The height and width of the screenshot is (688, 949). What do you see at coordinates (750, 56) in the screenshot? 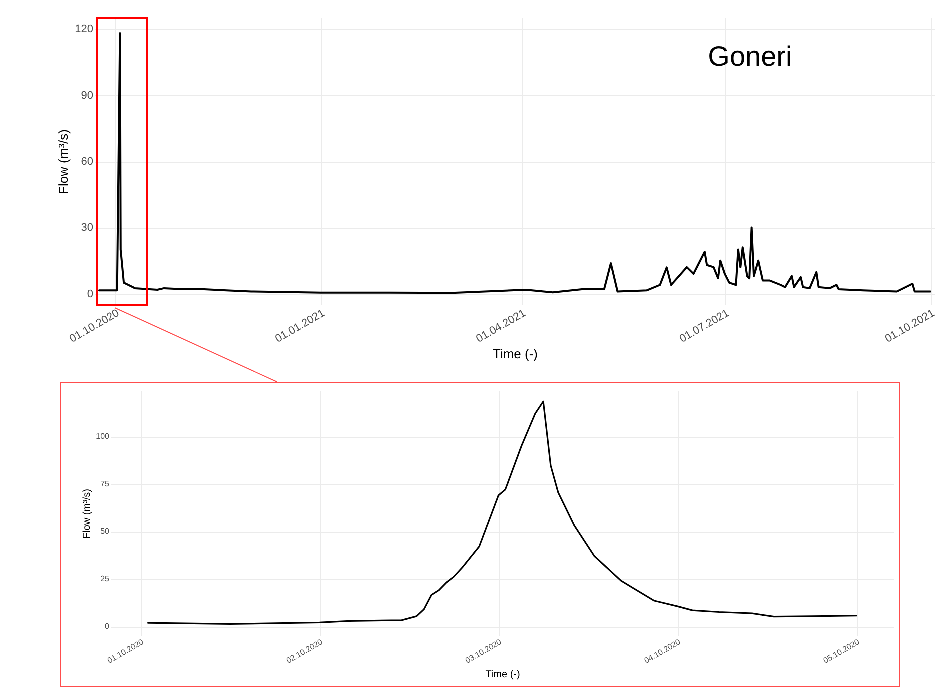
I see `annotation: Goneri` at bounding box center [750, 56].